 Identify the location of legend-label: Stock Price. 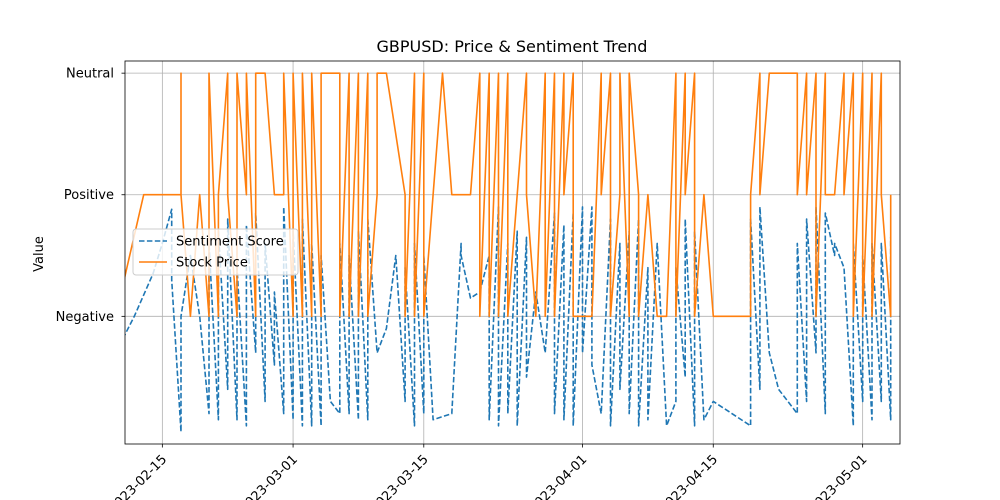
(212, 263).